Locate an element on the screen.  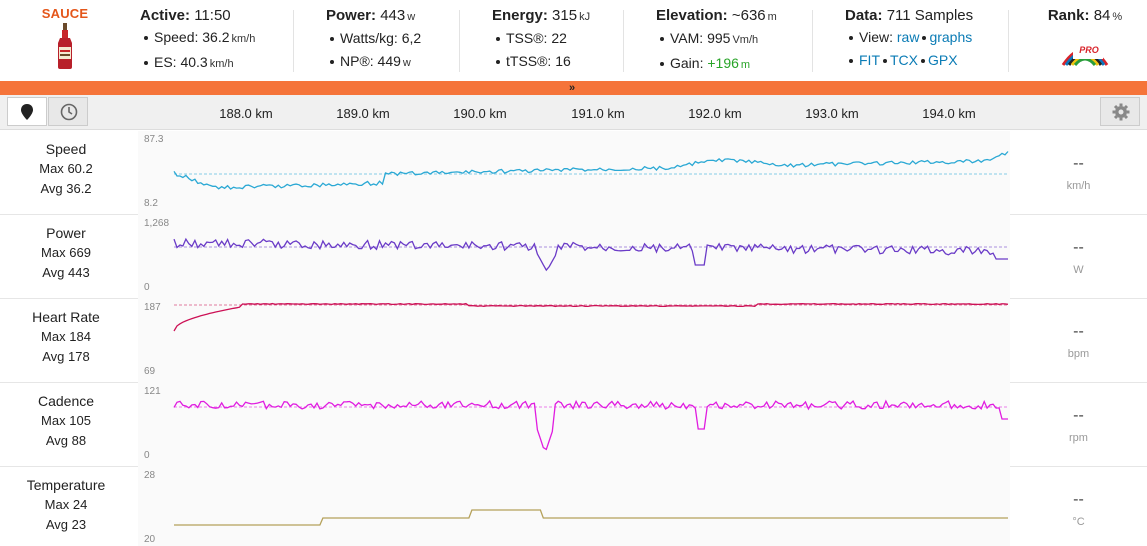
current-unit: bpm is located at coordinates (1078, 354).